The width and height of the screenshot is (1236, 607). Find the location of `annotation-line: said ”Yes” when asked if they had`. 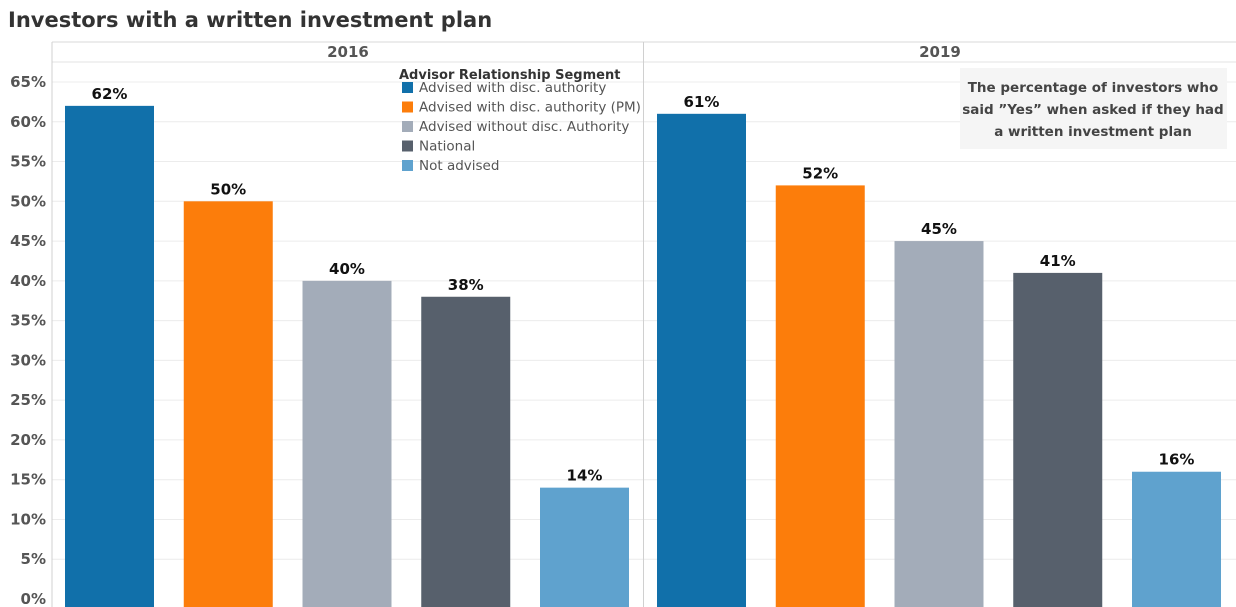

annotation-line: said ”Yes” when asked if they had is located at coordinates (1092, 110).